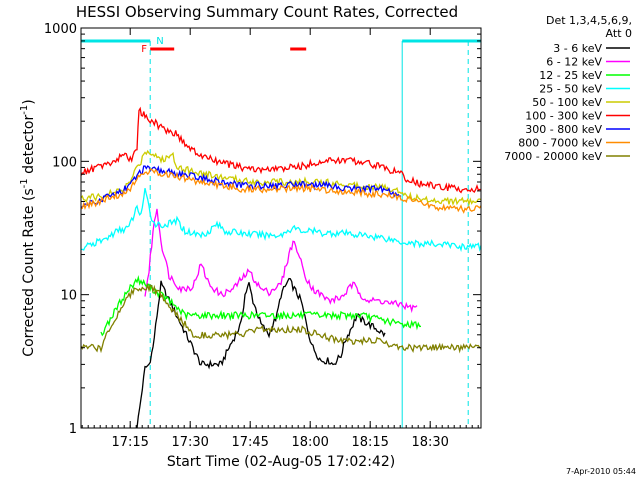  What do you see at coordinates (129, 442) in the screenshot?
I see `x-tick-label-0: 17:15` at bounding box center [129, 442].